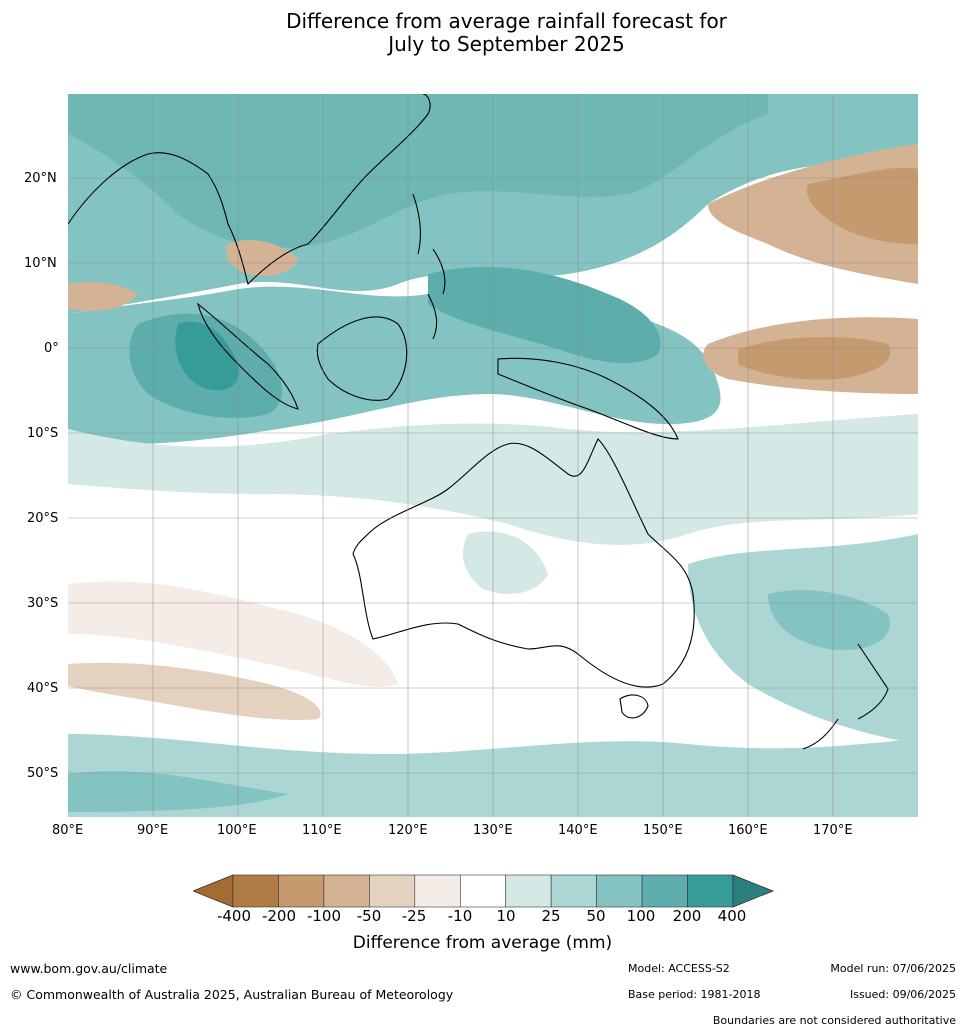  Describe the element at coordinates (212, 891) in the screenshot. I see `colorbar-extend-low` at that location.